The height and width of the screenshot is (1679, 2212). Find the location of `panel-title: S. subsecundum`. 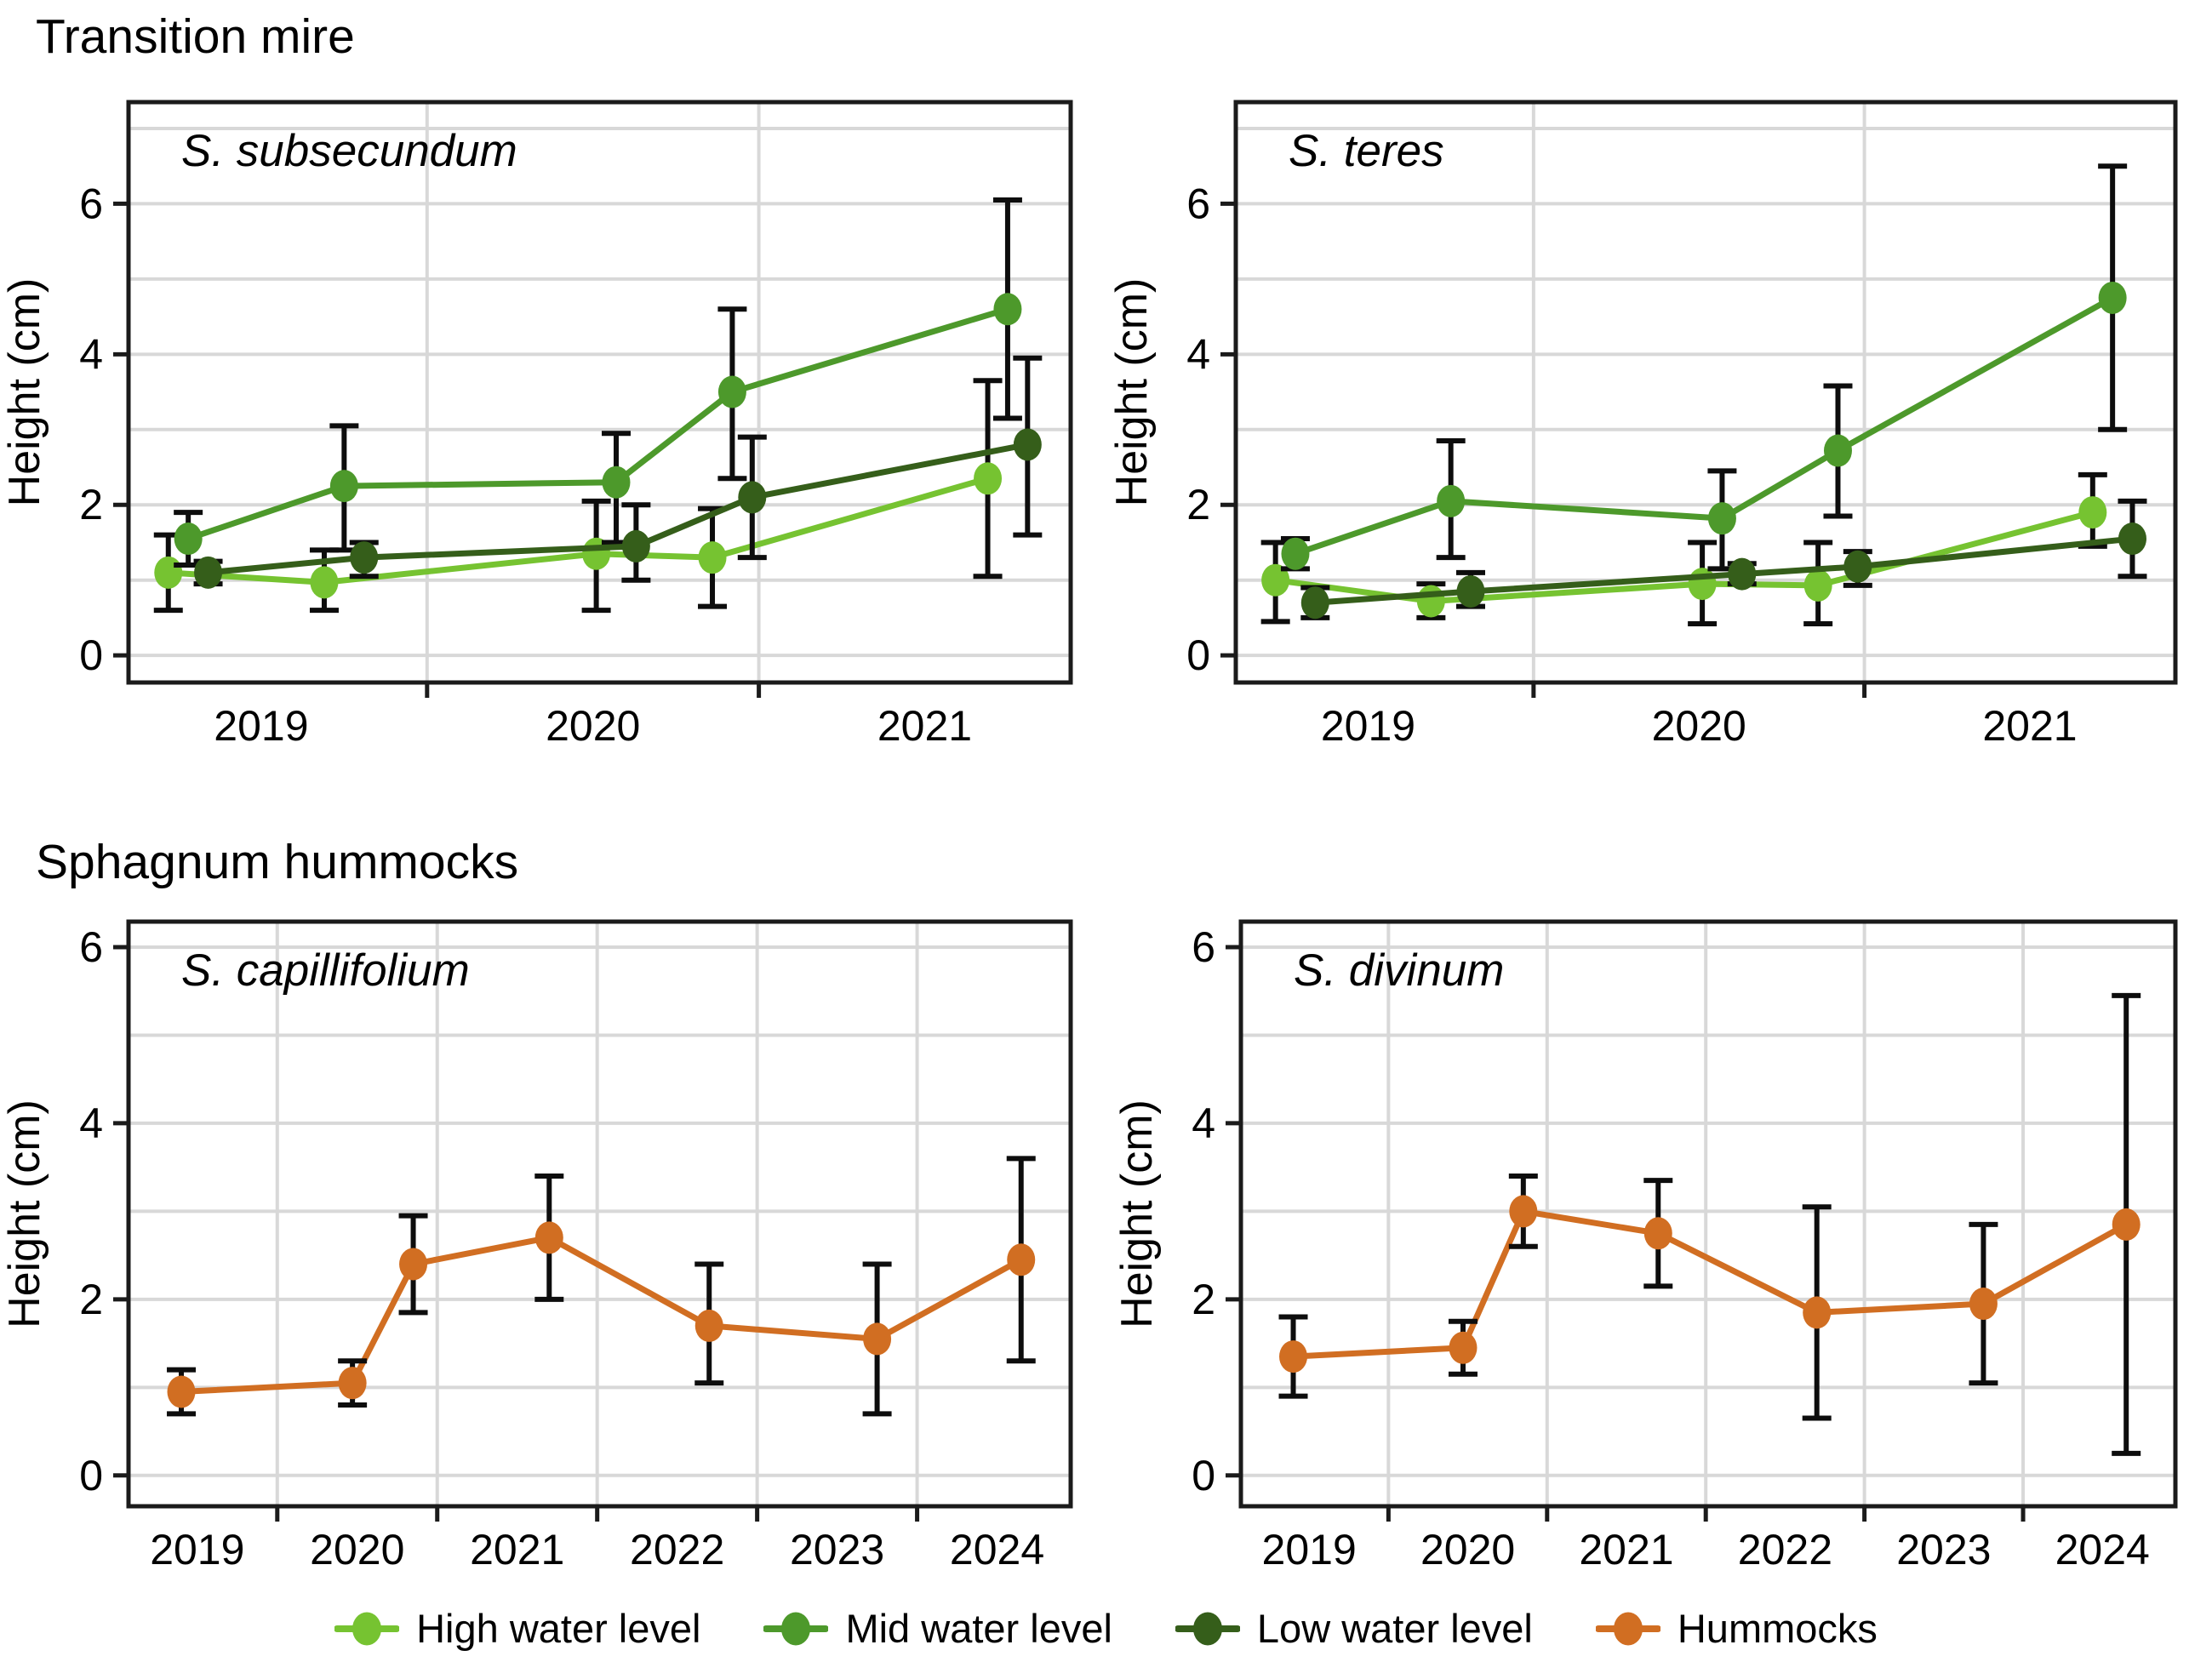

panel-title: S. subsecundum is located at coordinates (349, 151).